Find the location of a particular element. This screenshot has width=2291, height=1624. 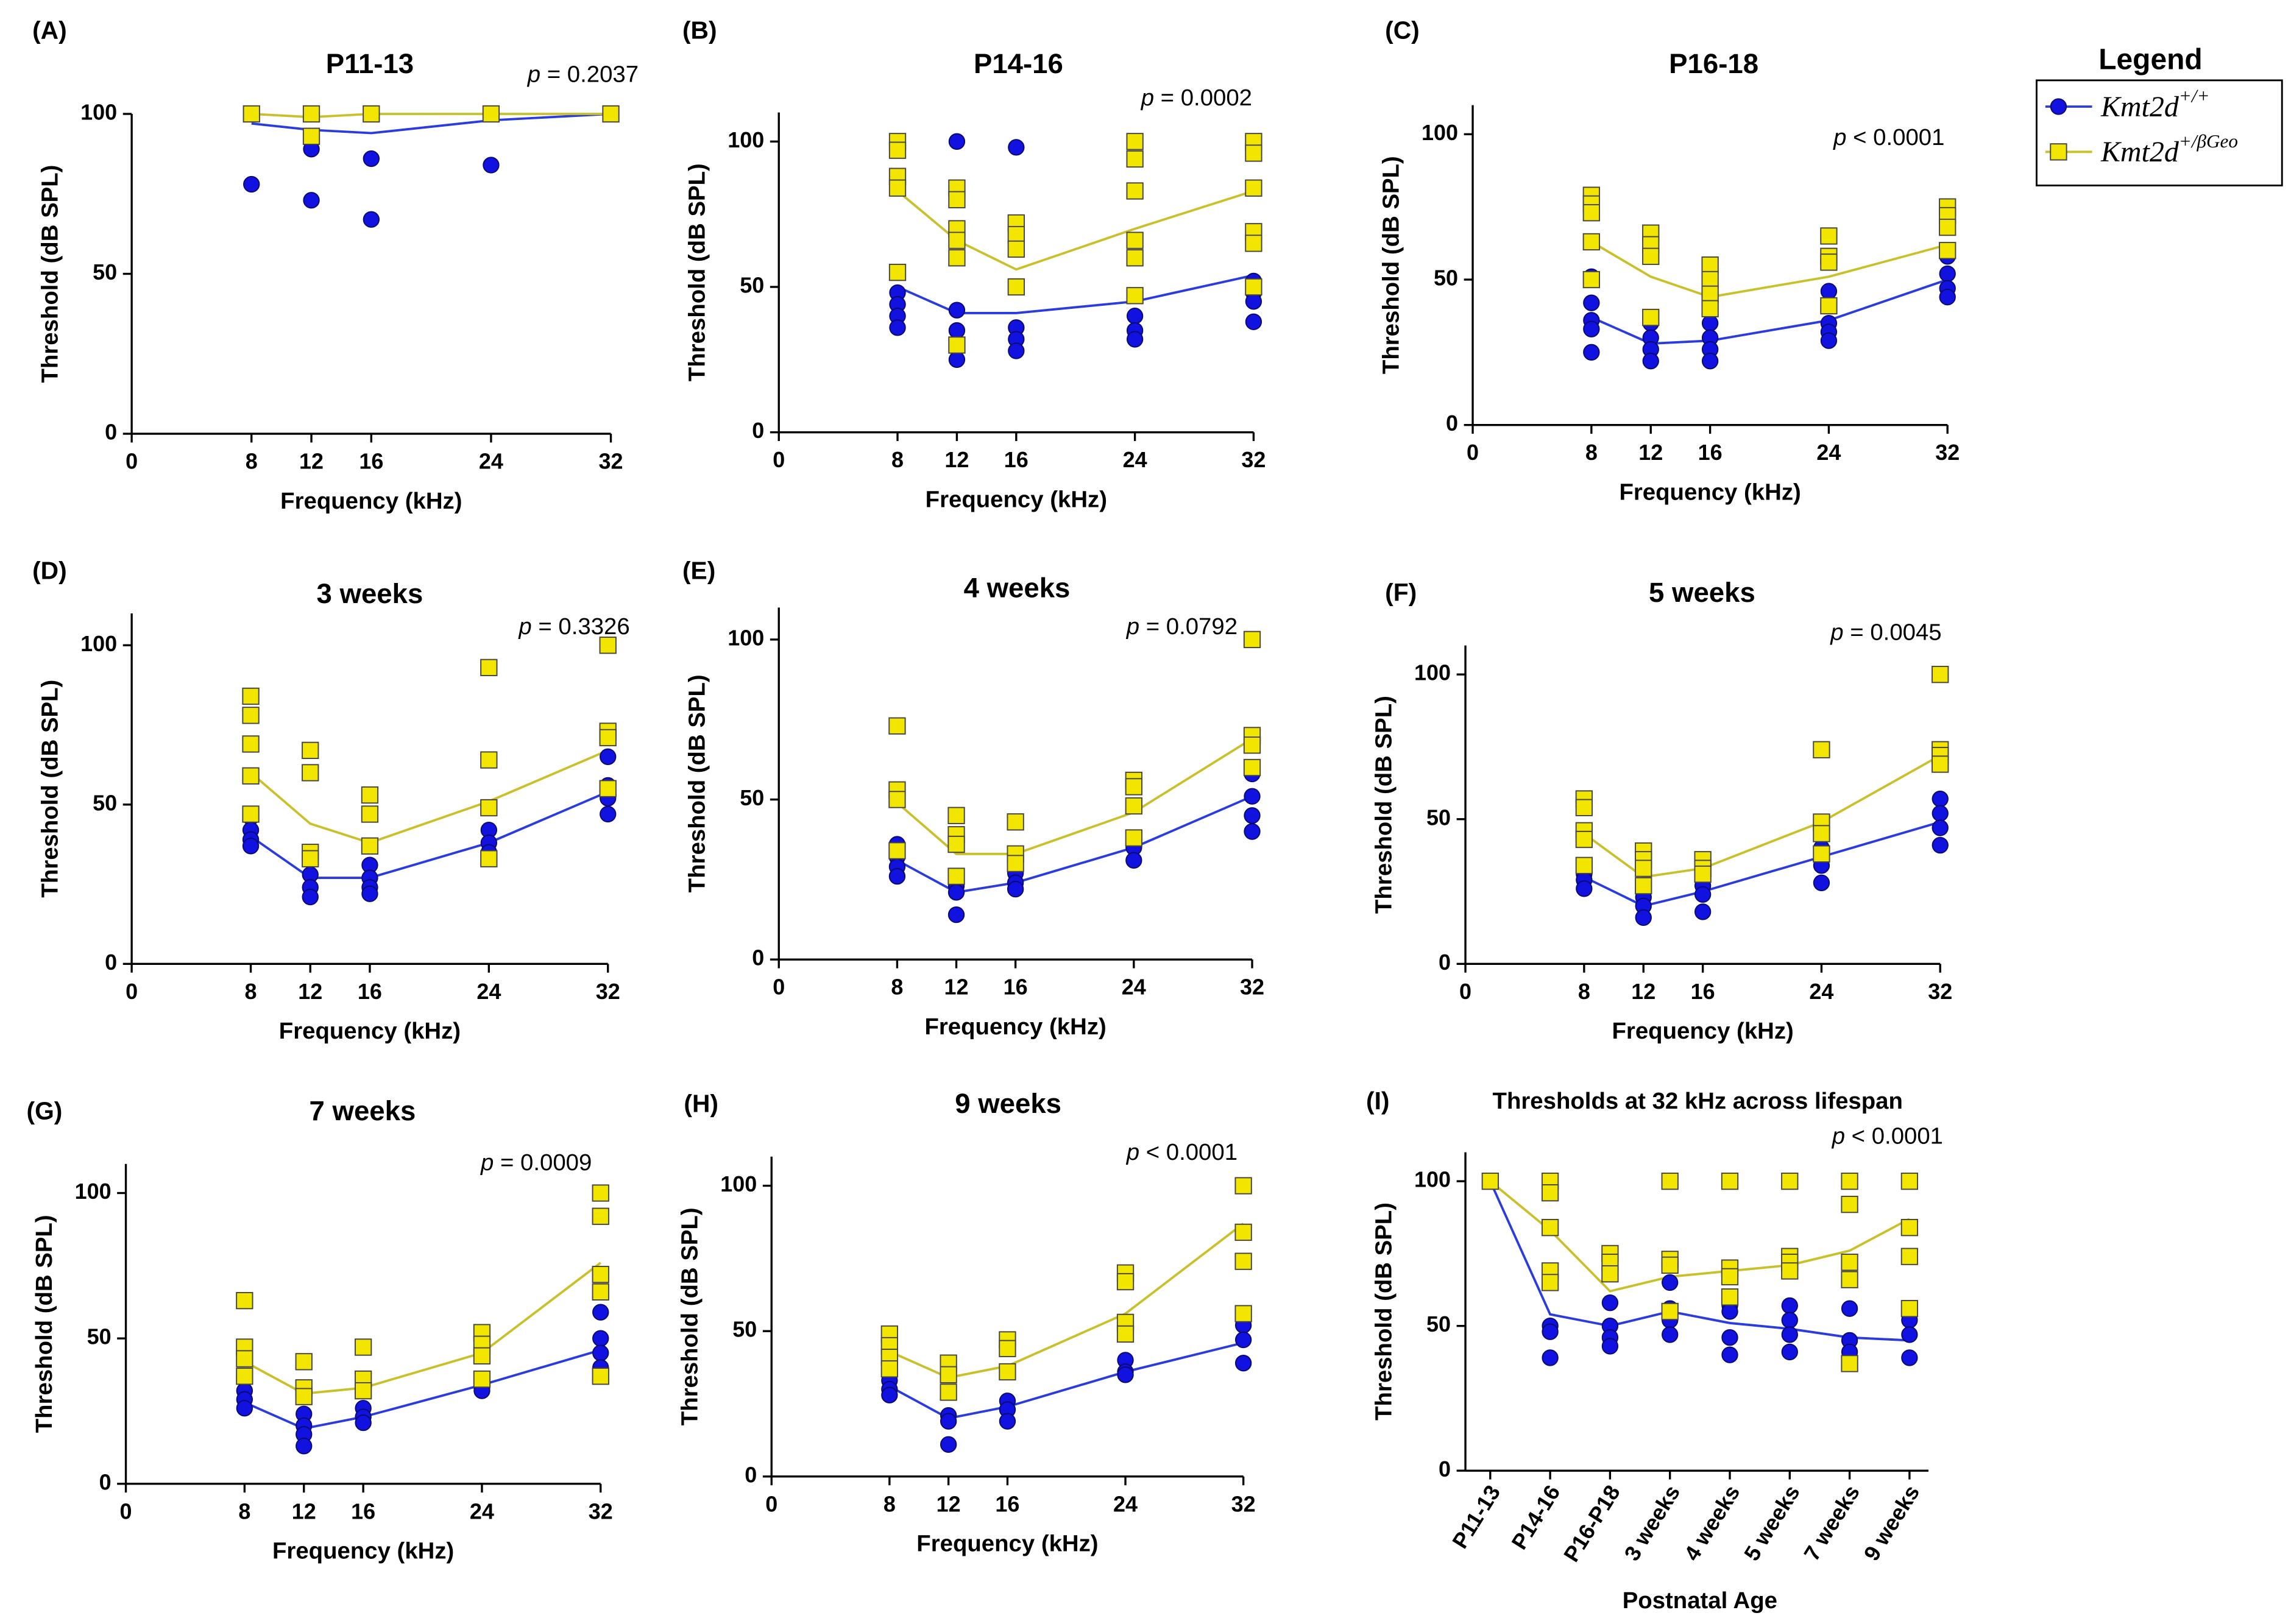

p-value: p < 0.0001 is located at coordinates (1887, 1136).